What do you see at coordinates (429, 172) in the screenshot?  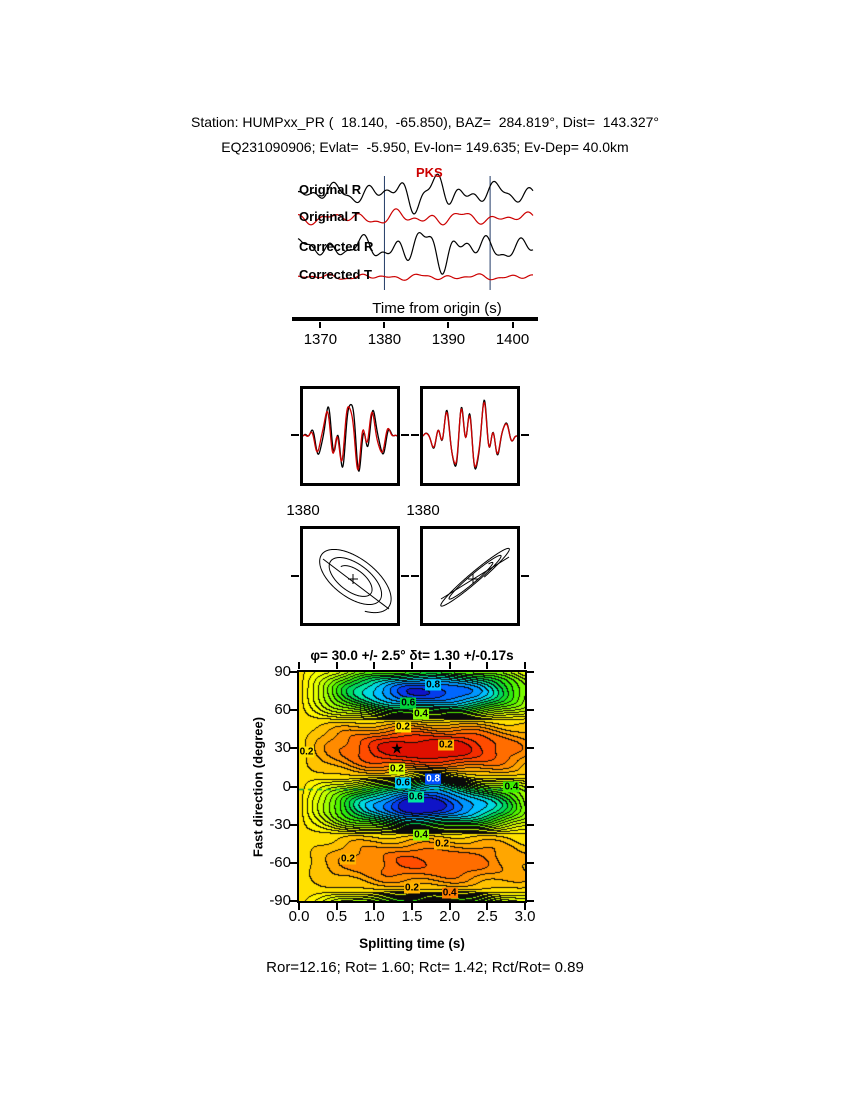 I see `phase-label: PKS` at bounding box center [429, 172].